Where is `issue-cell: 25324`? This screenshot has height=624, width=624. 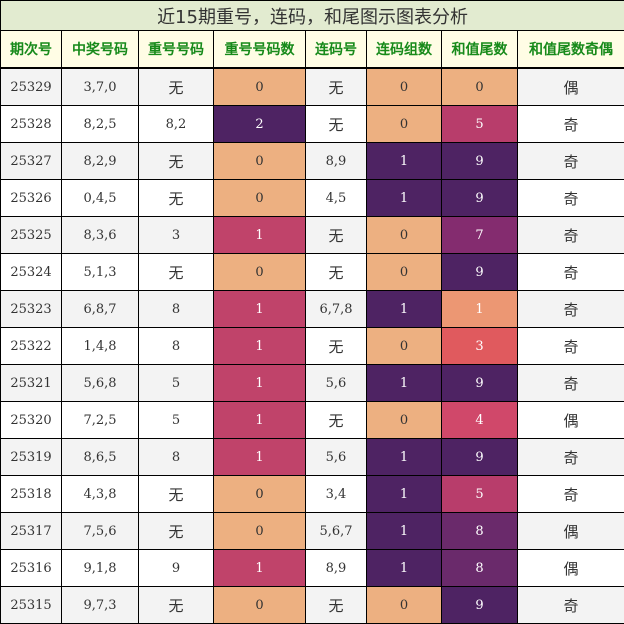
issue-cell: 25324 is located at coordinates (31, 272).